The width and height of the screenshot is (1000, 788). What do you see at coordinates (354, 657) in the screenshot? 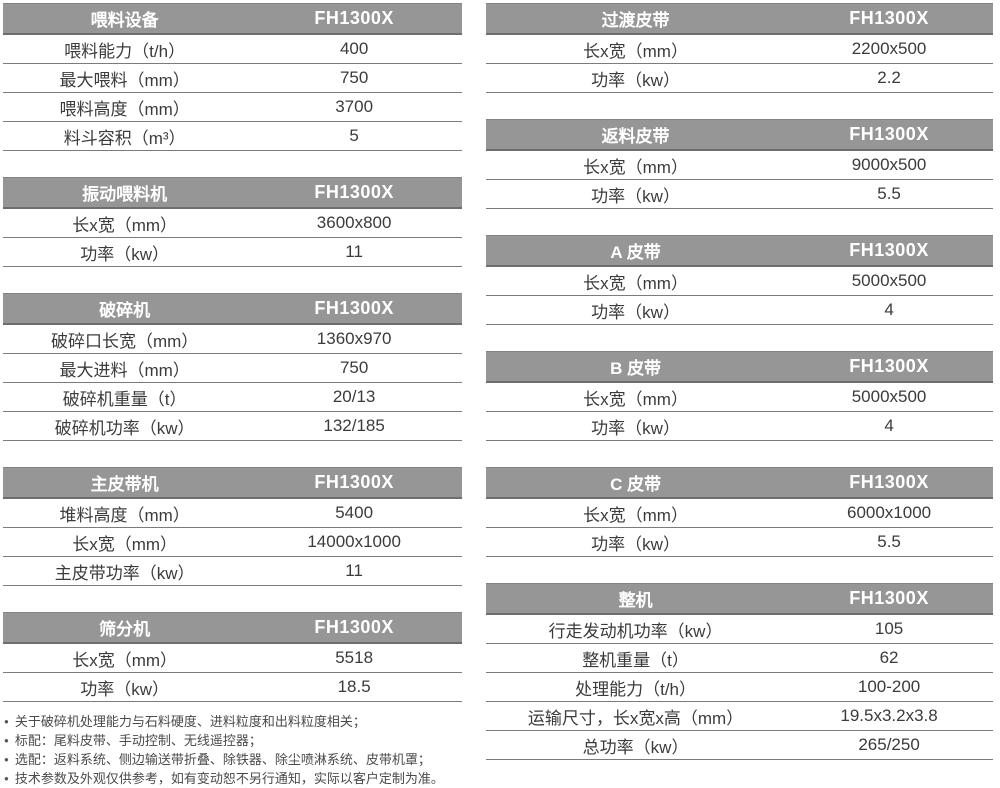
I see `row-value: 5518` at bounding box center [354, 657].